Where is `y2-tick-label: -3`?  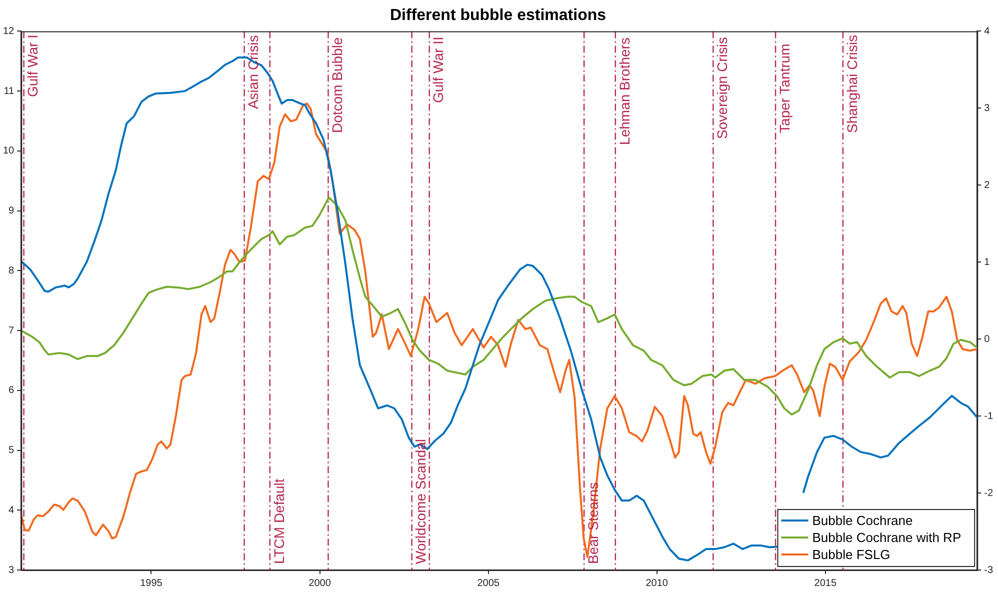
y2-tick-label: -3 is located at coordinates (989, 570).